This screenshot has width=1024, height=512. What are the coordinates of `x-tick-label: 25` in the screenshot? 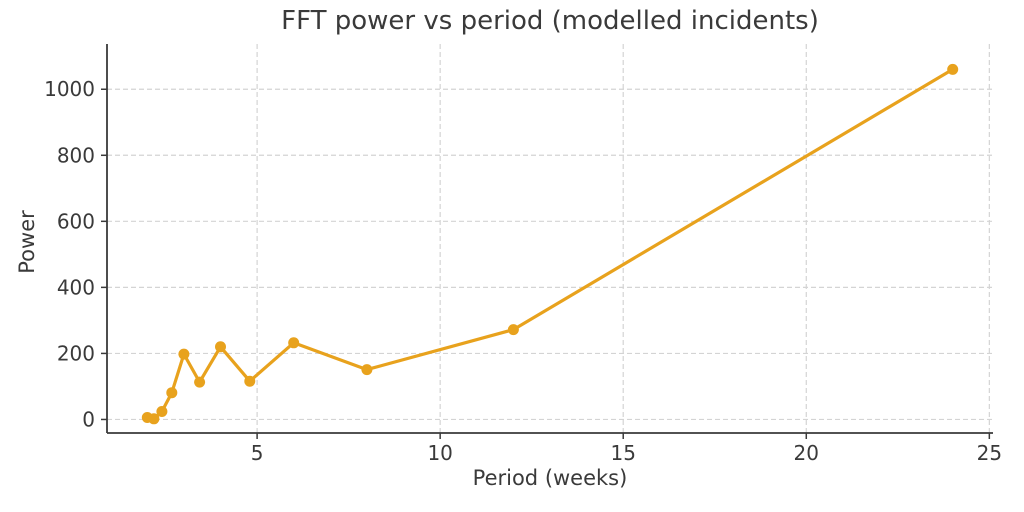 It's located at (989, 453).